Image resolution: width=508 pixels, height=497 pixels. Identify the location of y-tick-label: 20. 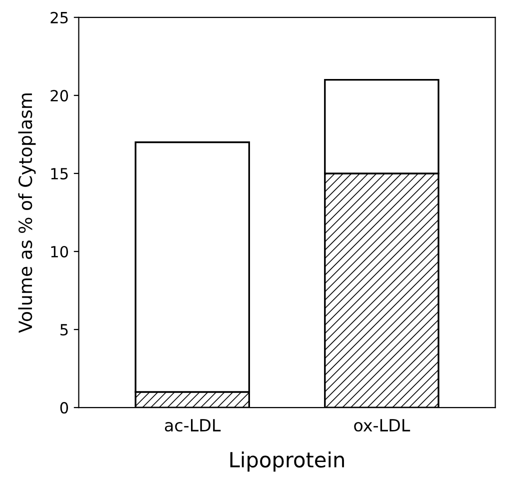
(59, 96).